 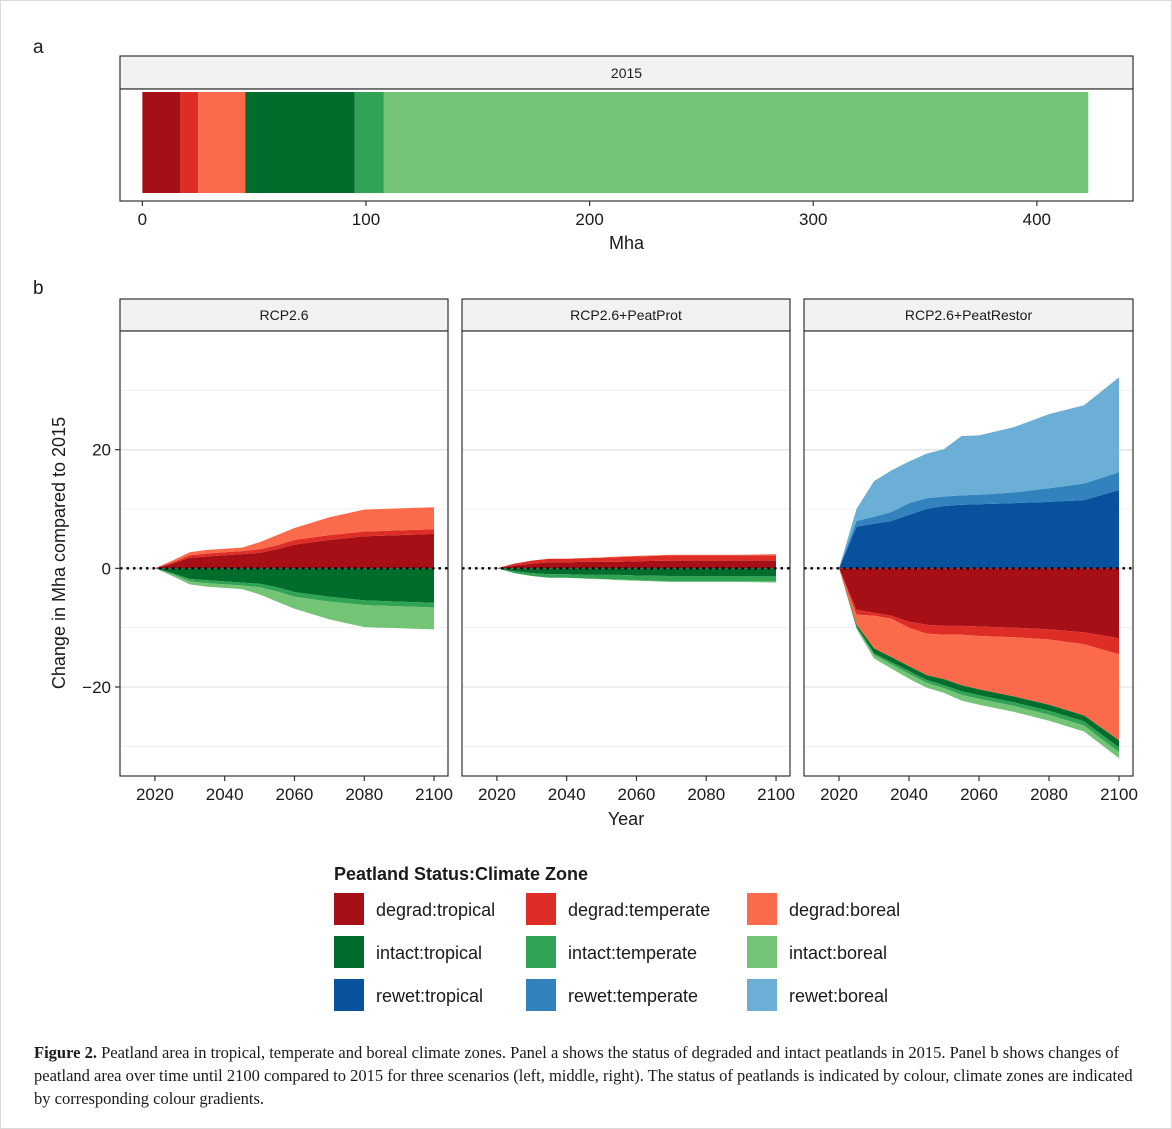 What do you see at coordinates (626, 819) in the screenshot?
I see `panel-b-x-axis-title: Year` at bounding box center [626, 819].